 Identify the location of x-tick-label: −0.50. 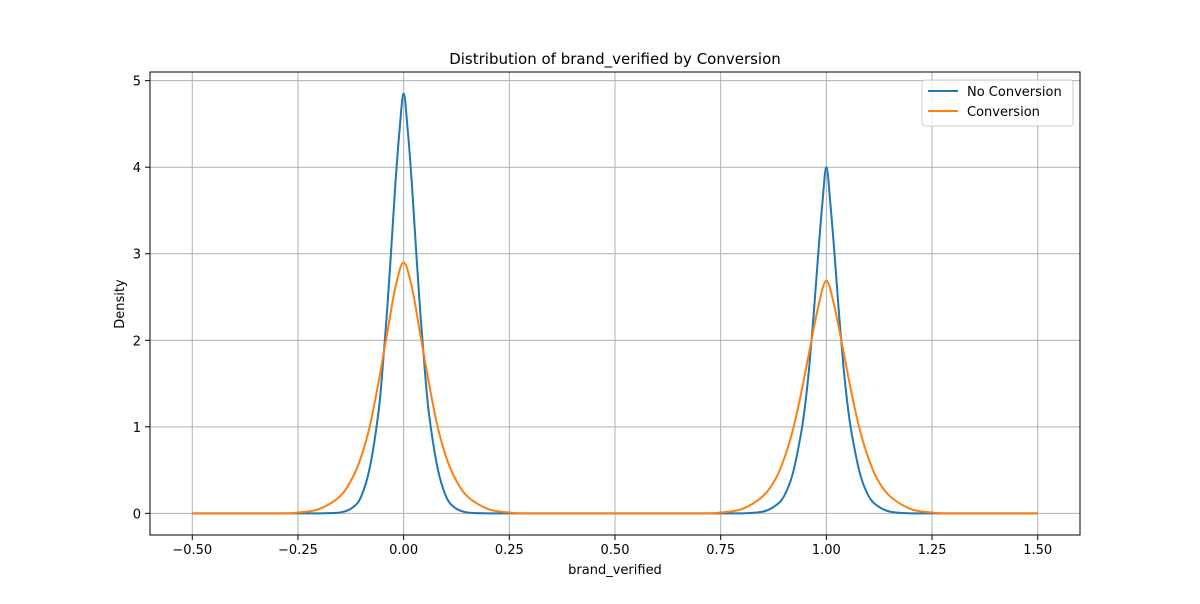
(192, 550).